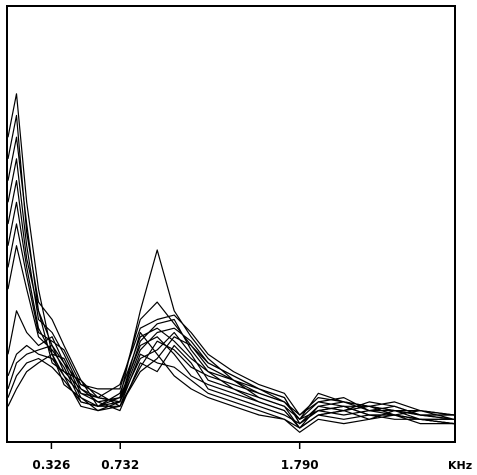 This screenshot has width=477, height=475. I want to click on x-axis-unit-label: KHz, so click(460, 465).